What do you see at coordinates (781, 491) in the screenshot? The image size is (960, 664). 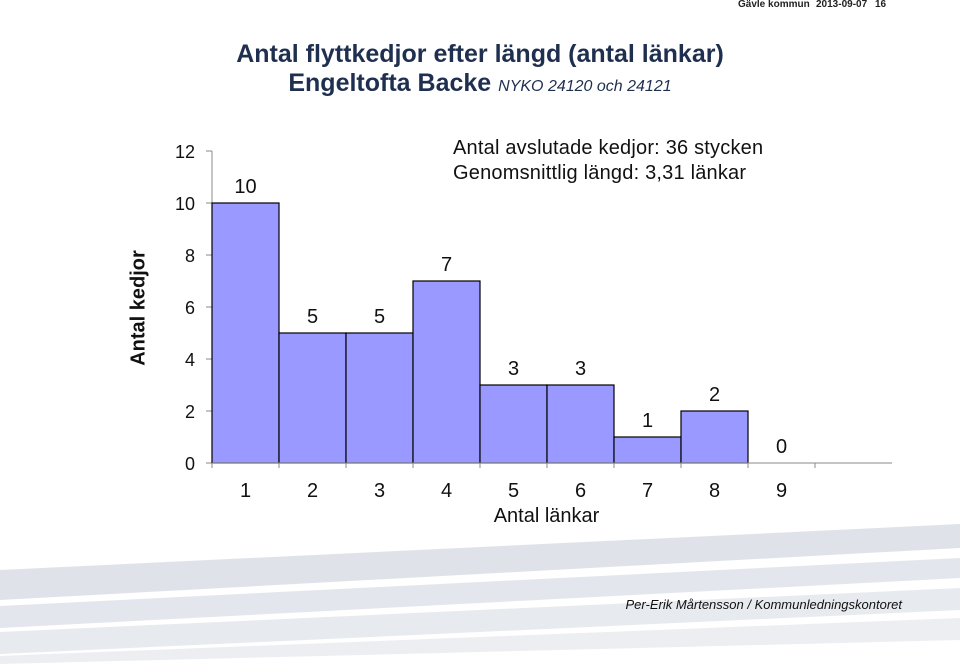 I see `x-tick-label: 9` at bounding box center [781, 491].